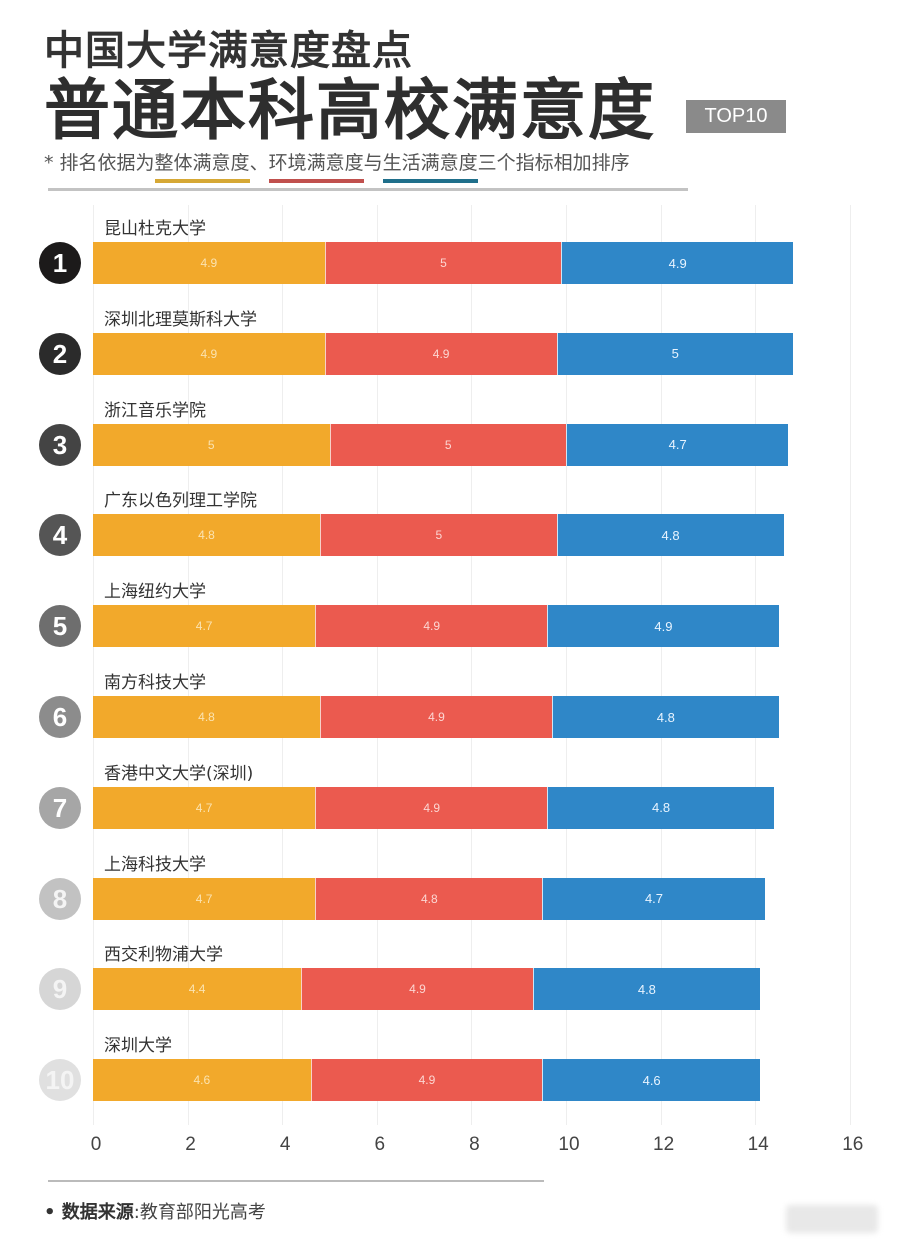 The height and width of the screenshot is (1247, 900). Describe the element at coordinates (853, 1144) in the screenshot. I see `x-tick-label: 16` at that location.